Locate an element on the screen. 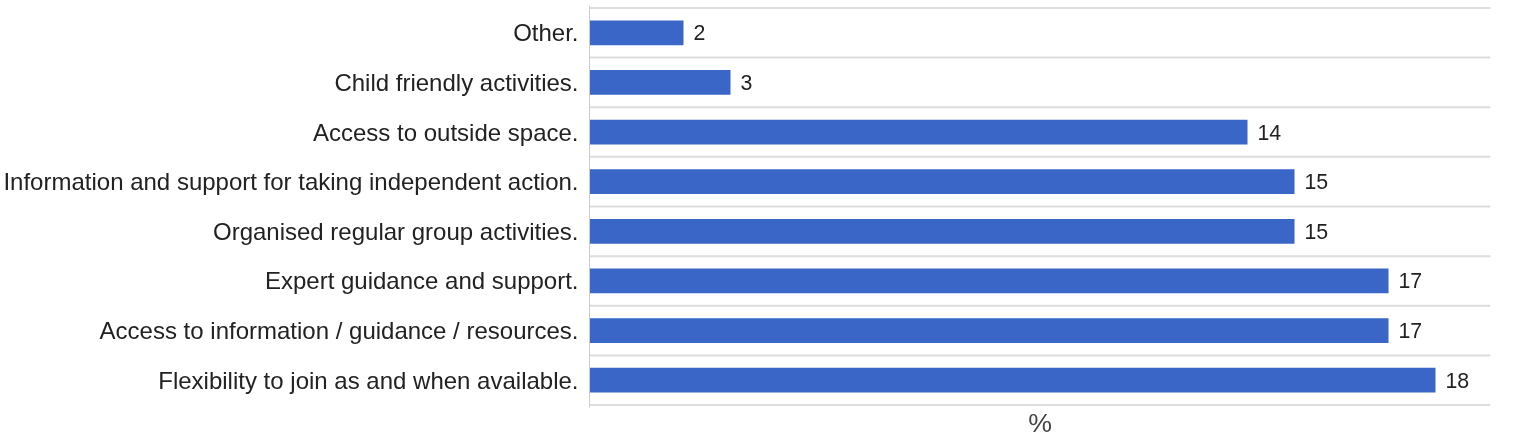 This screenshot has height=445, width=1513. y-tick-label: Access to outside space. is located at coordinates (446, 132).